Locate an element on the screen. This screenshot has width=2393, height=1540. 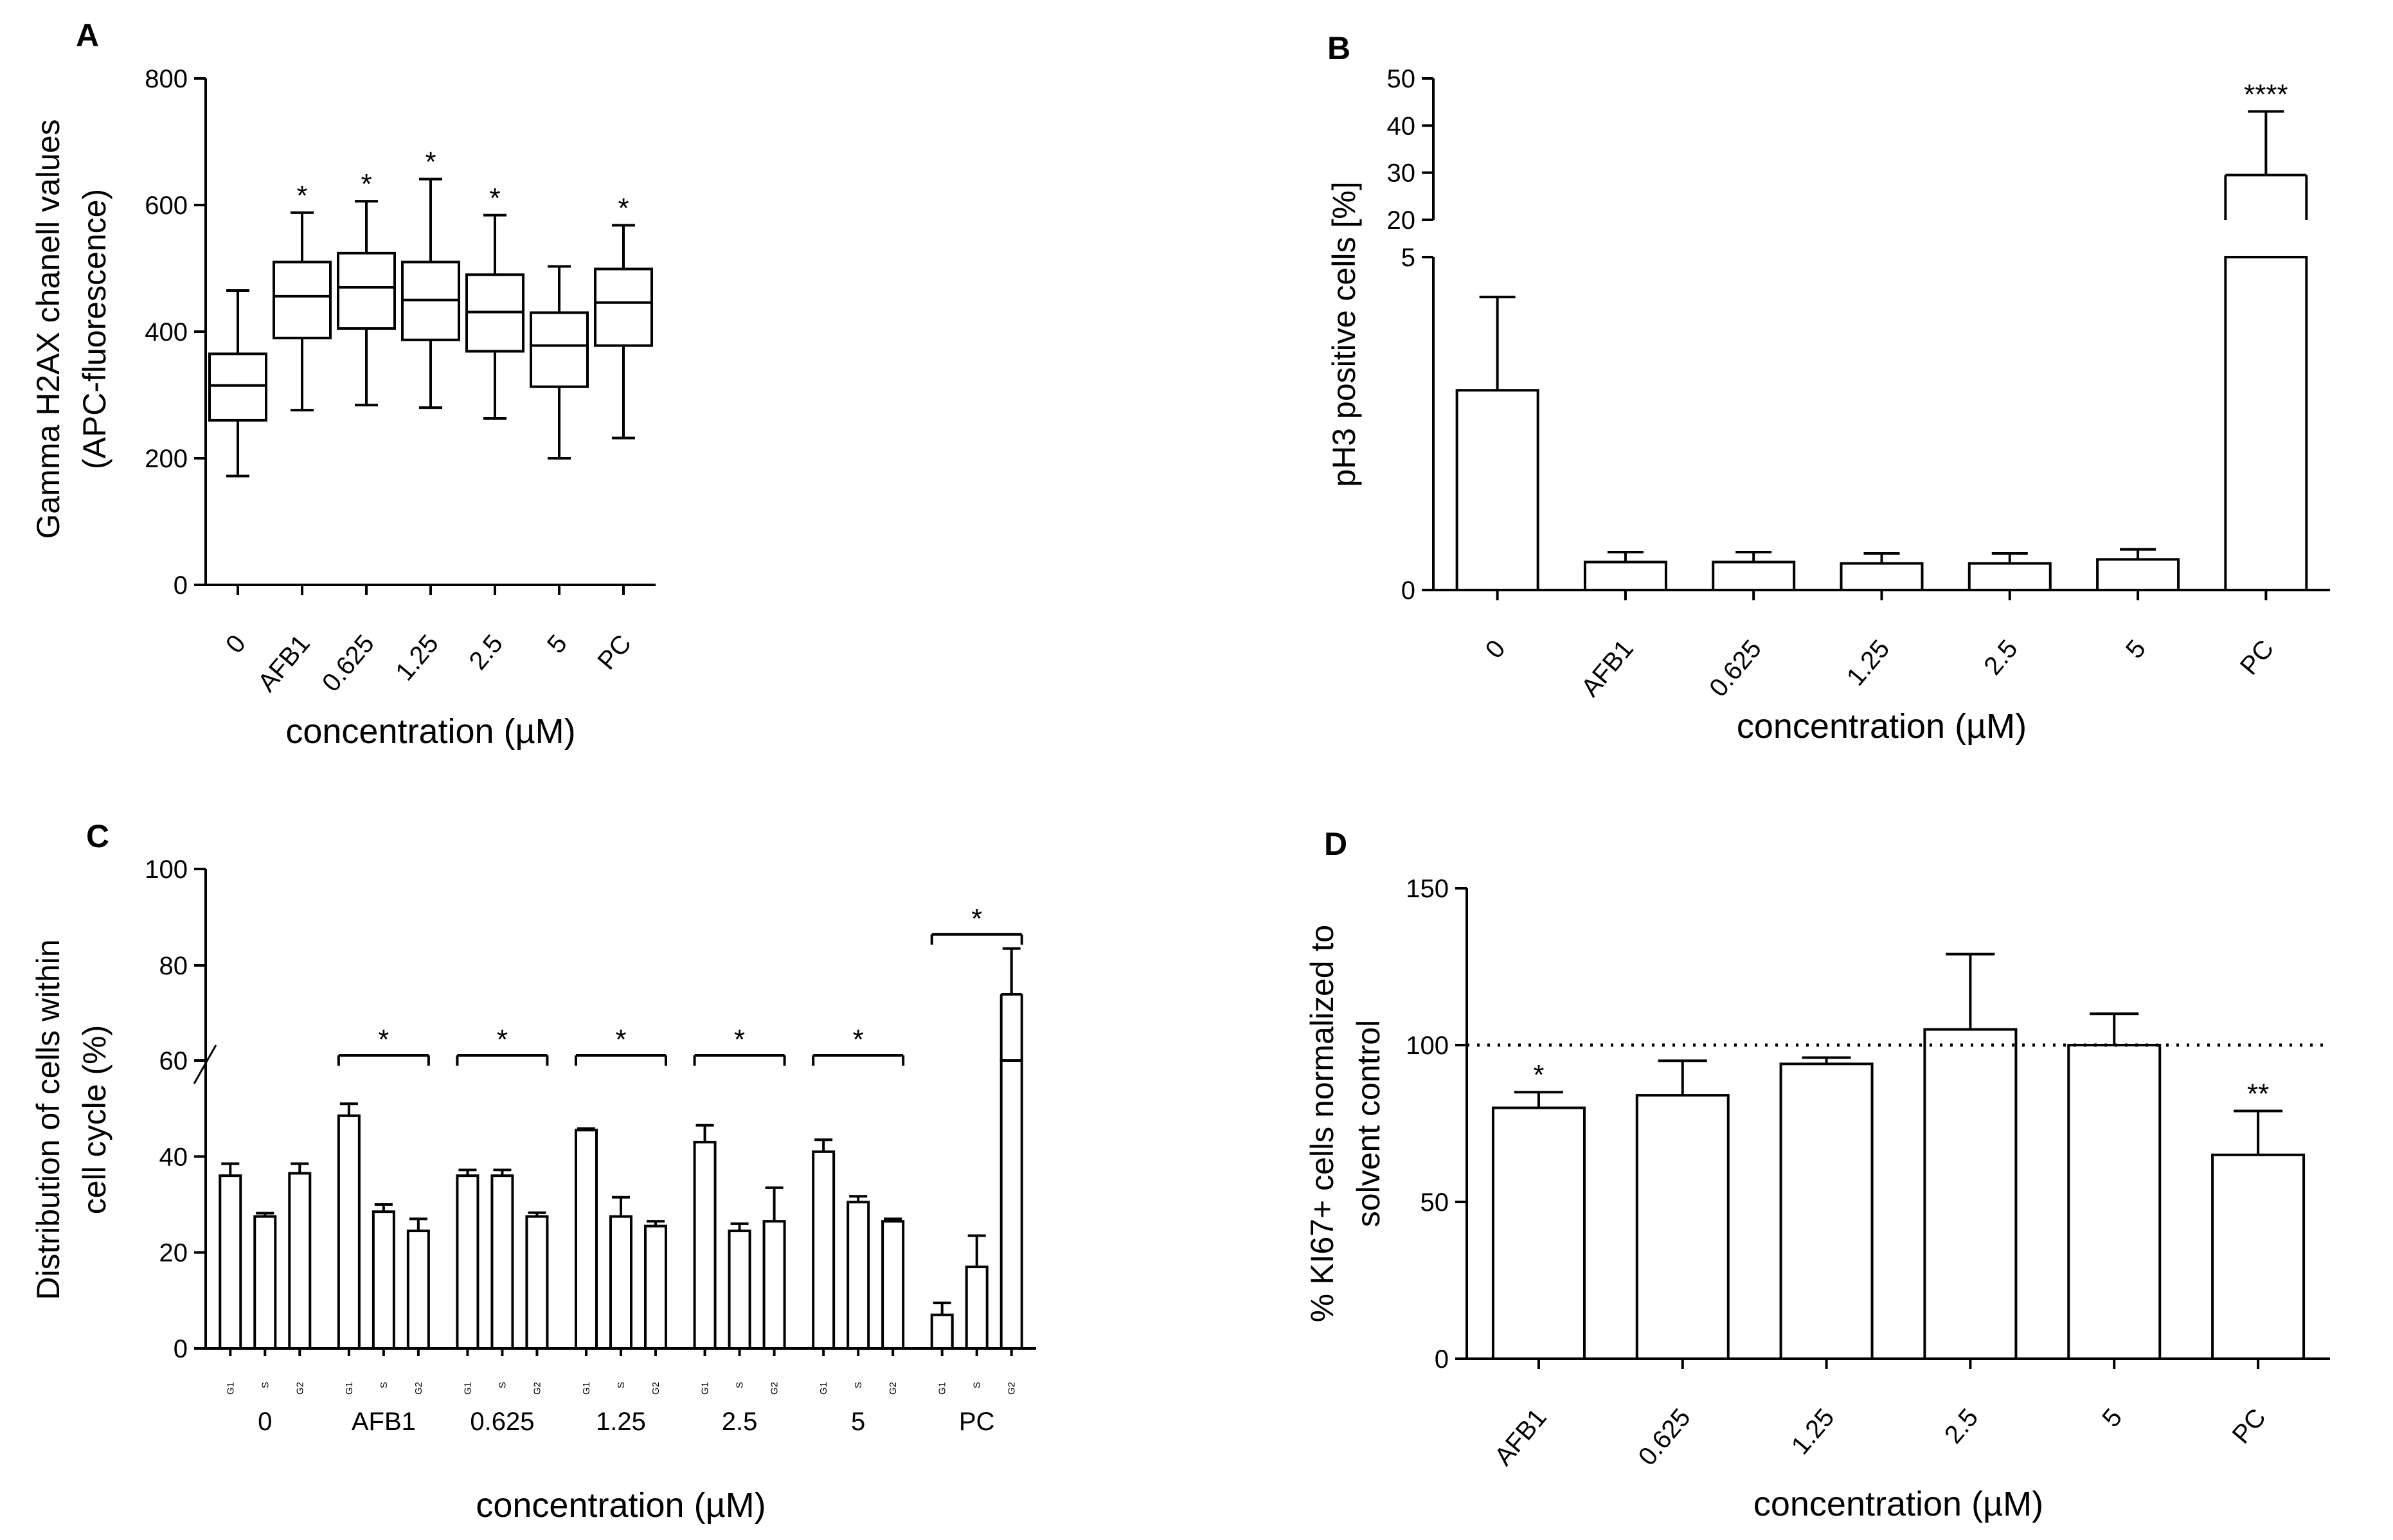
panel-b-x-tick-label: 5 is located at coordinates (2135, 649).